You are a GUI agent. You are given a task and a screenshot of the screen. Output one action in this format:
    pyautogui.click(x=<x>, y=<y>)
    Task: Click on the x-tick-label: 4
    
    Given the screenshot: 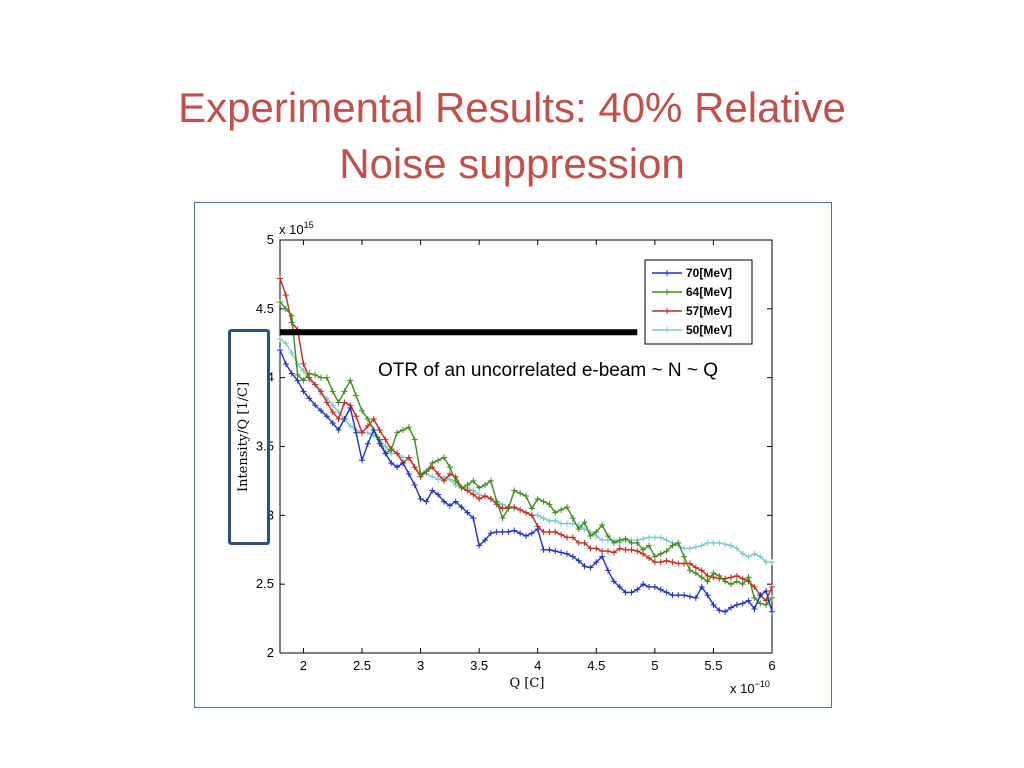 What is the action you would take?
    pyautogui.click(x=537, y=665)
    